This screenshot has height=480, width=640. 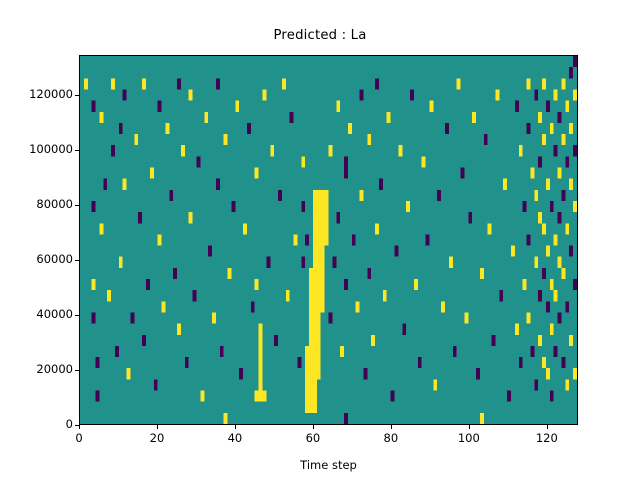 I want to click on x-tick-label: 0, so click(x=79, y=438).